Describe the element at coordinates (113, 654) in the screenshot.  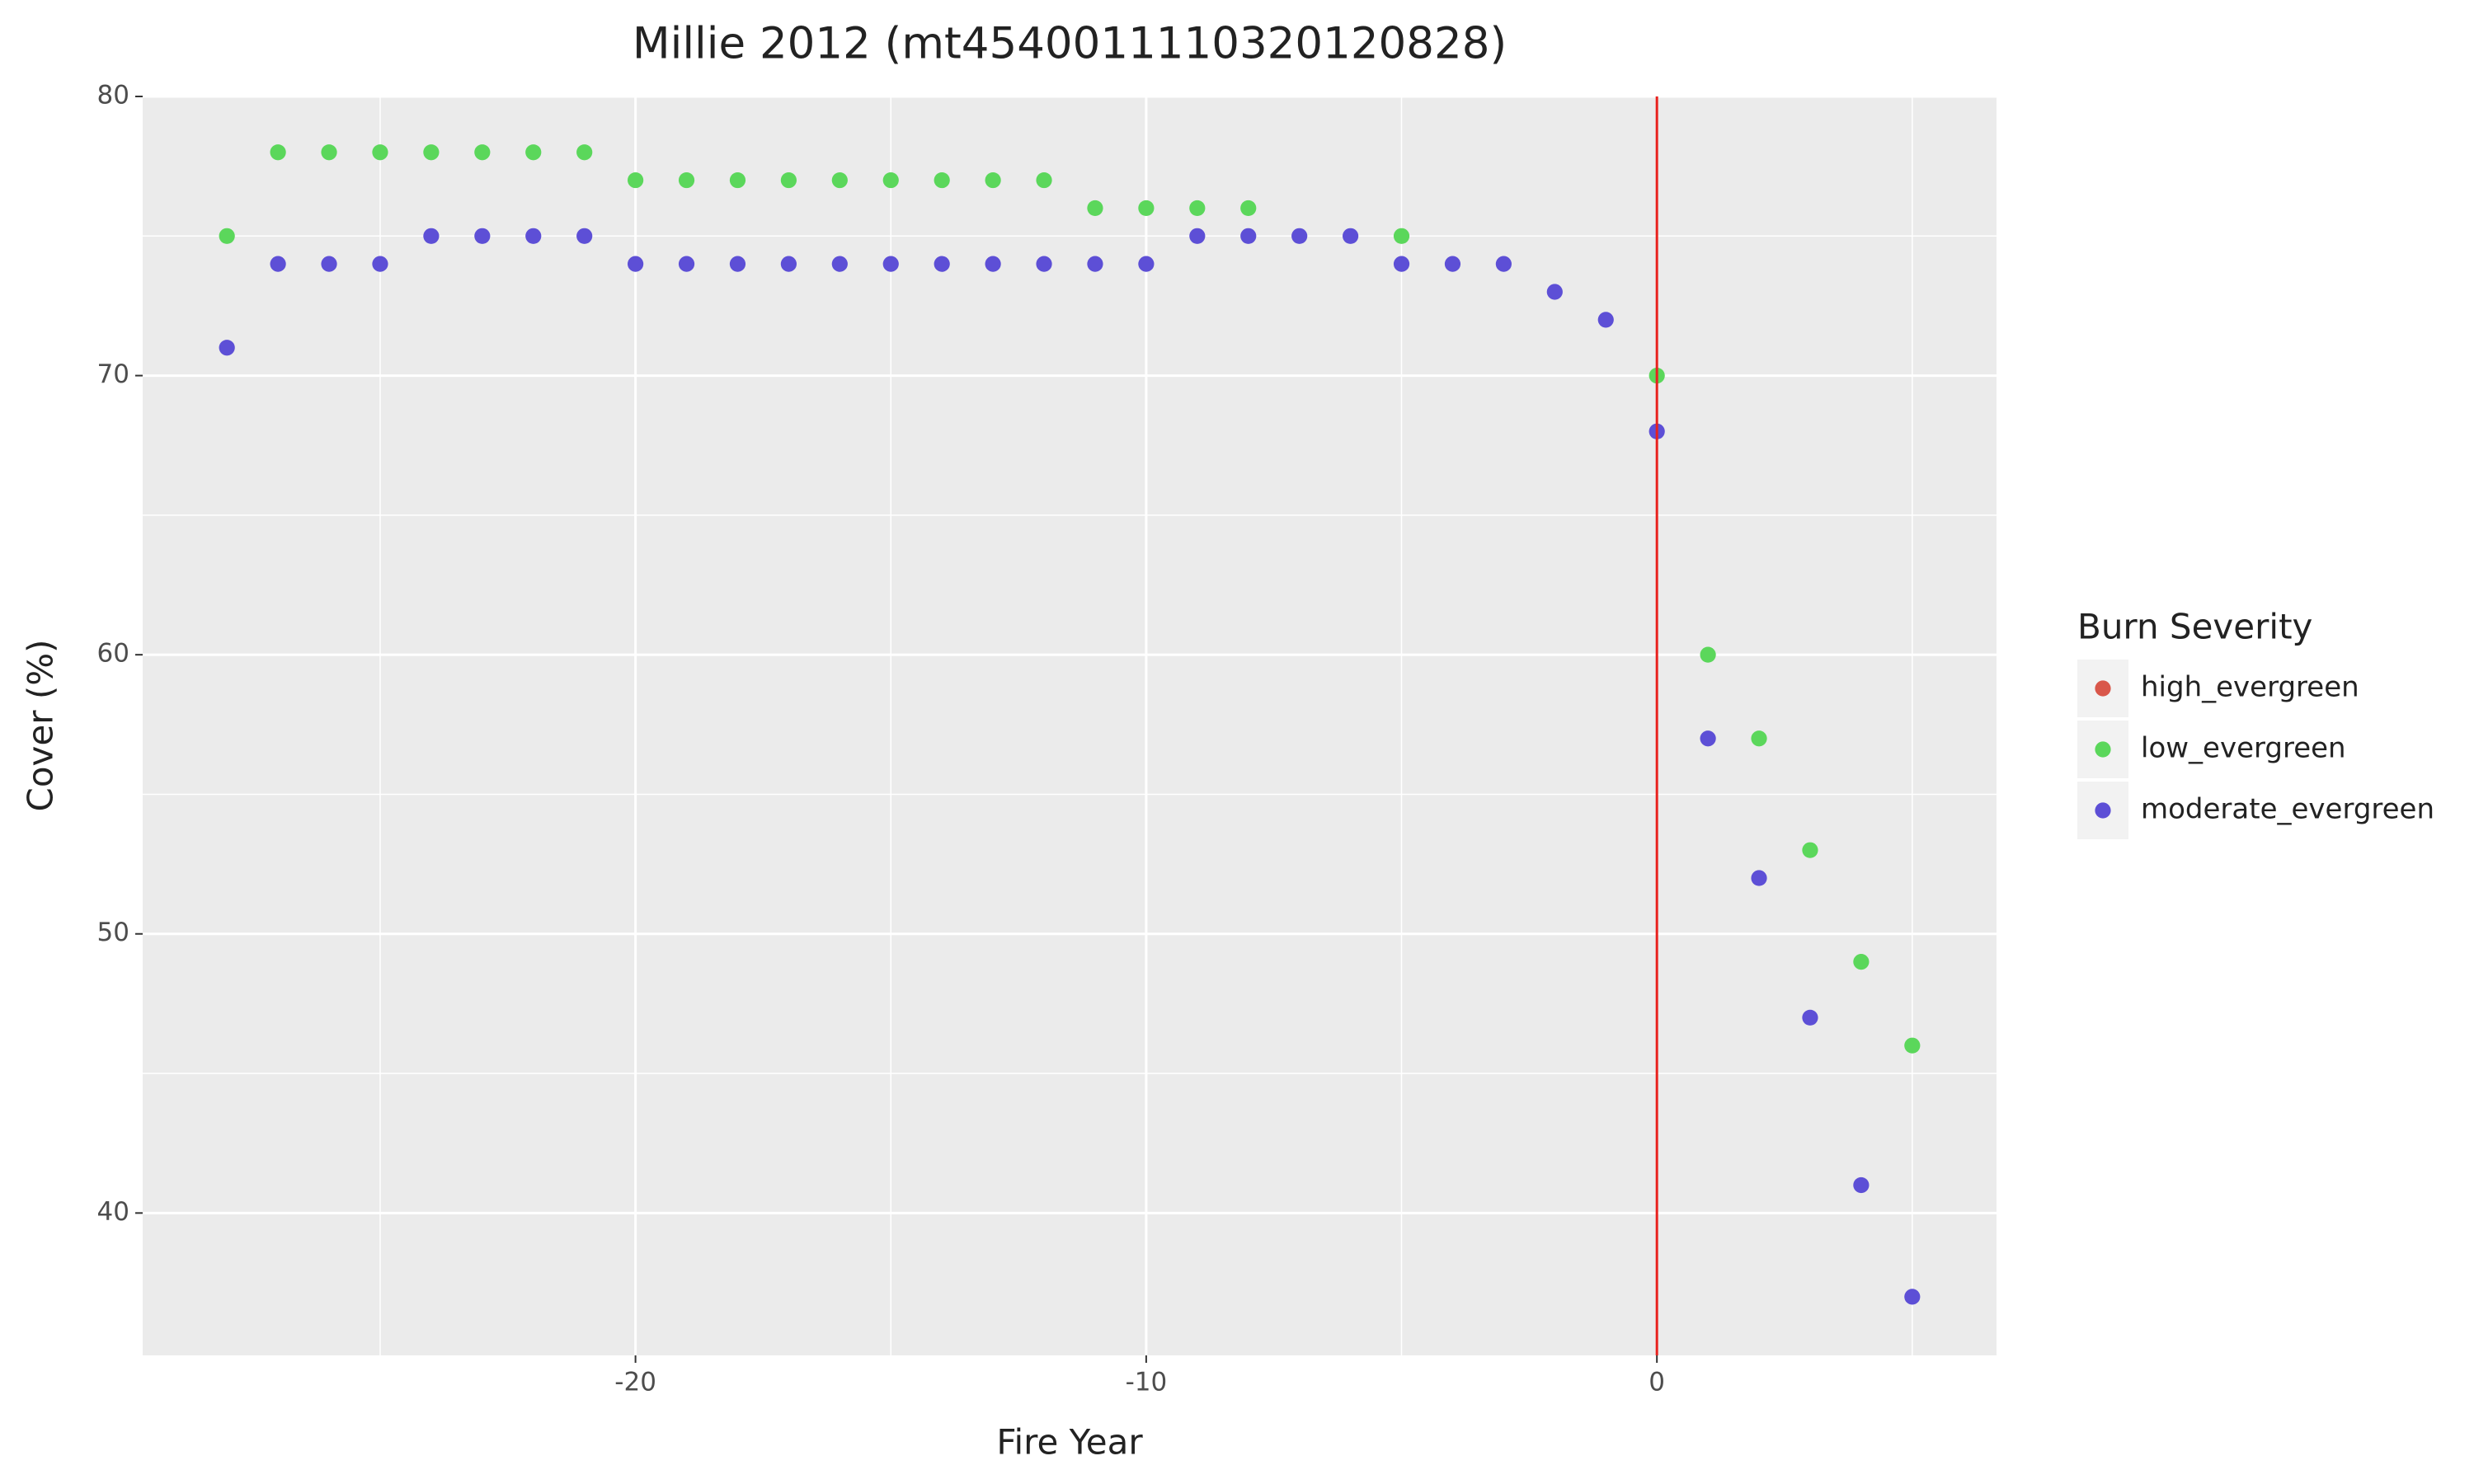
I see `y-tick-label: 60` at that location.